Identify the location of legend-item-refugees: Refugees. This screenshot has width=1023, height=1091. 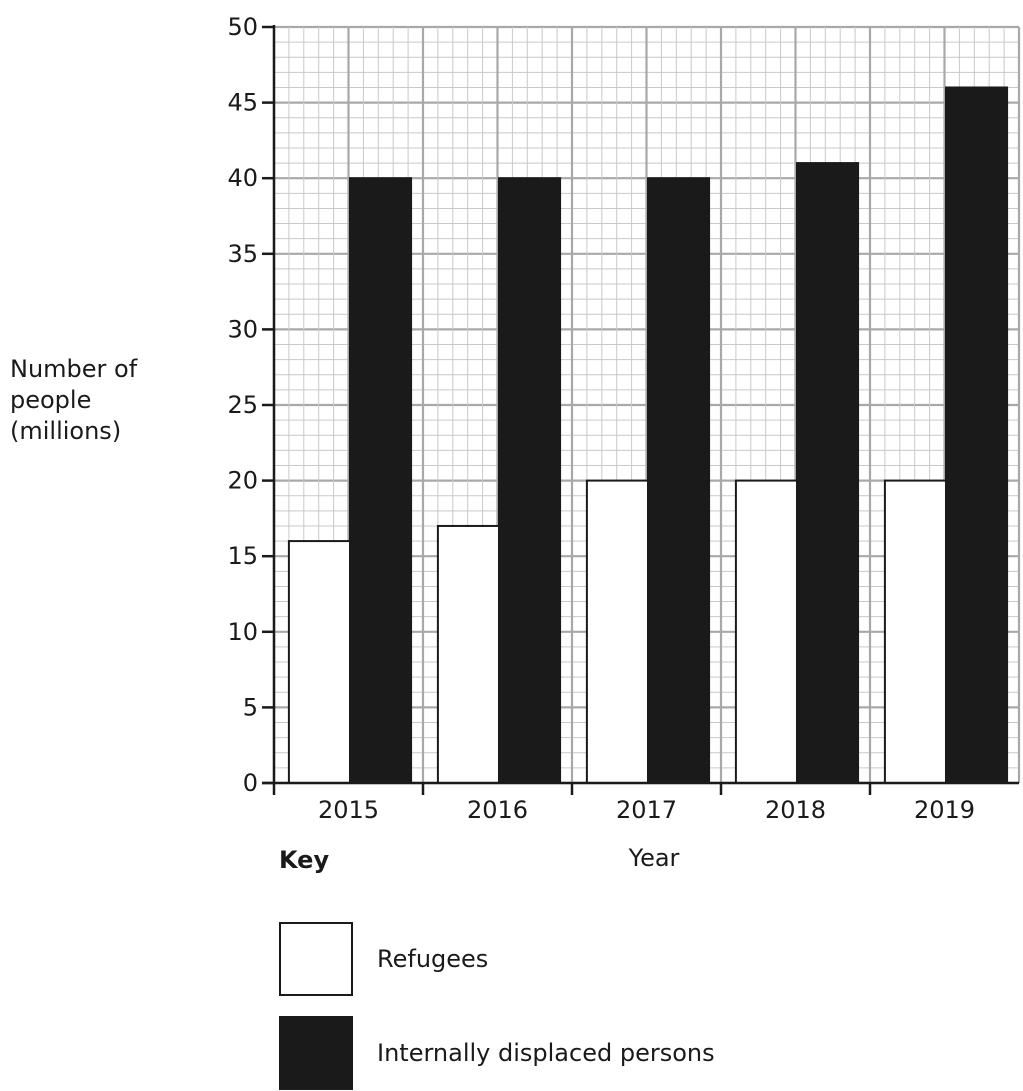
(383, 959).